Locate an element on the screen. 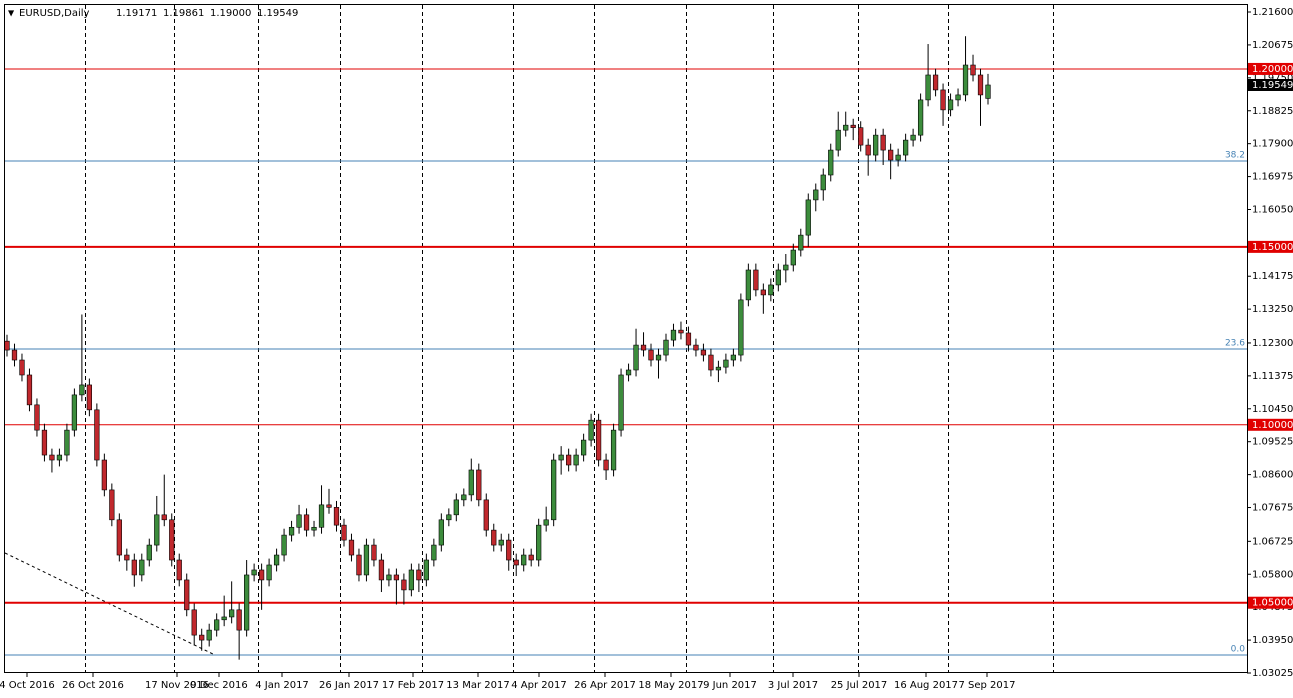 The width and height of the screenshot is (1293, 698). y-tick-label: 1.16975 is located at coordinates (1272, 177).